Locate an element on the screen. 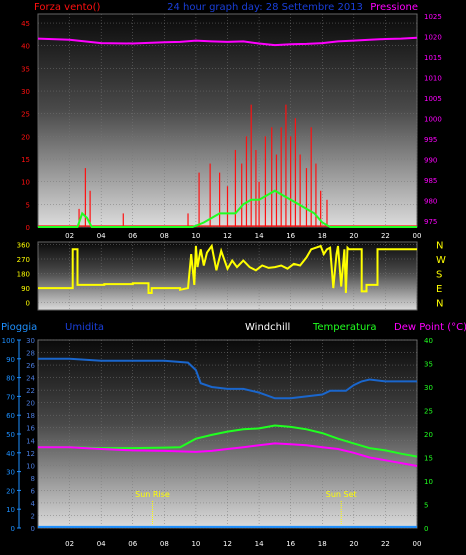  pressure-y-tick-label: 1015 is located at coordinates (433, 58).